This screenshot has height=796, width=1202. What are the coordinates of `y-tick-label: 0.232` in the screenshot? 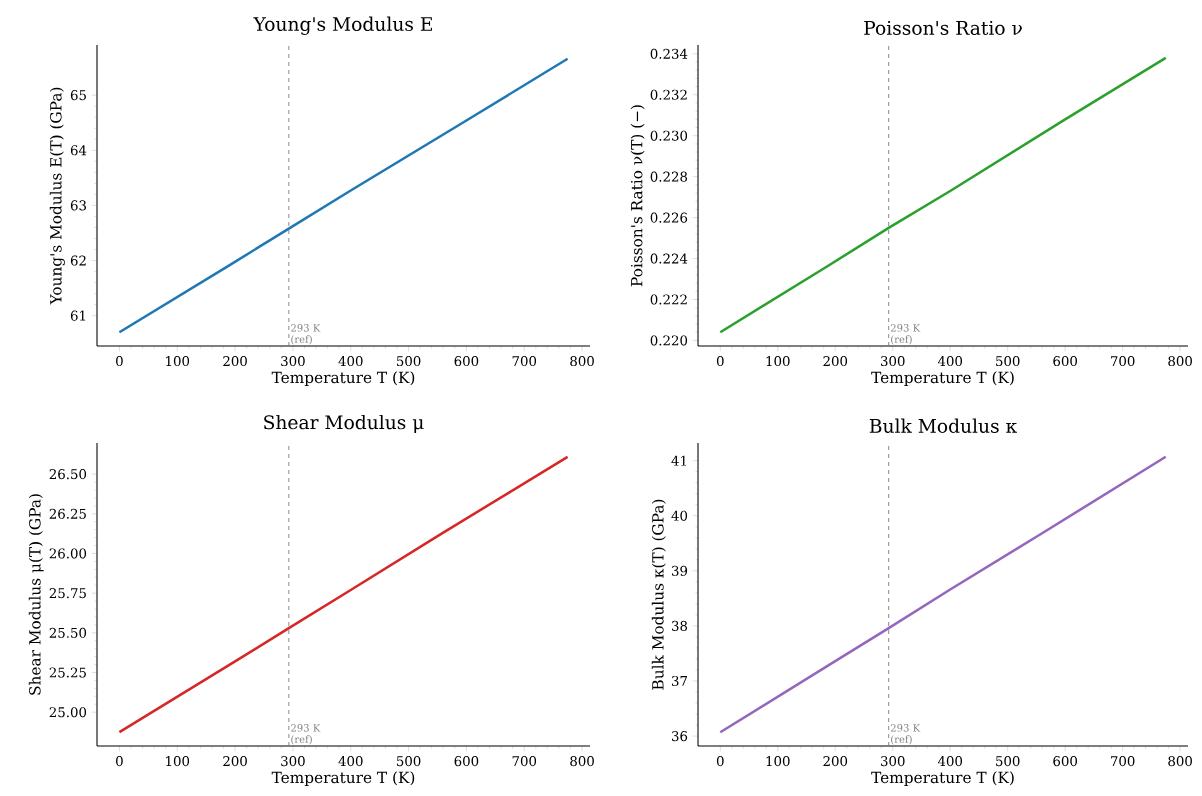 It's located at (668, 94).